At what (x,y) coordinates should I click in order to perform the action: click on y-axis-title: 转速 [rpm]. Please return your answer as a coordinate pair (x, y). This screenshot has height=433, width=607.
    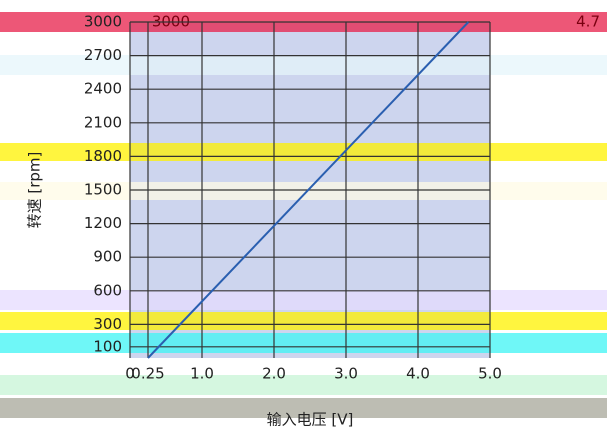
    Looking at the image, I should click on (35, 190).